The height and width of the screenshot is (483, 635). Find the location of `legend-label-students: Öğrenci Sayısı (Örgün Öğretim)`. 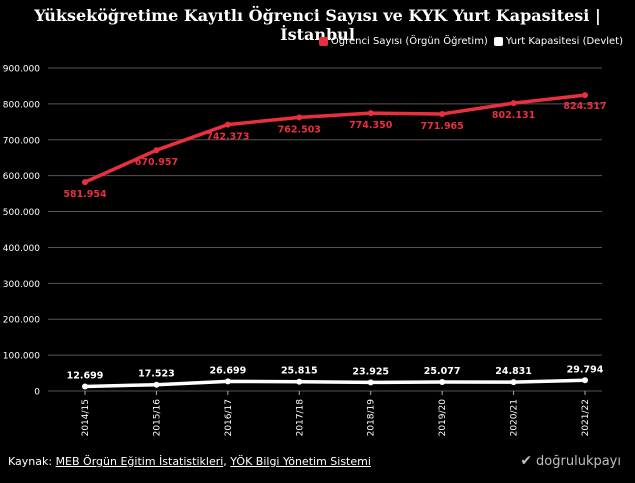

legend-label-students: Öğrenci Sayısı (Örgün Öğretim) is located at coordinates (409, 41).